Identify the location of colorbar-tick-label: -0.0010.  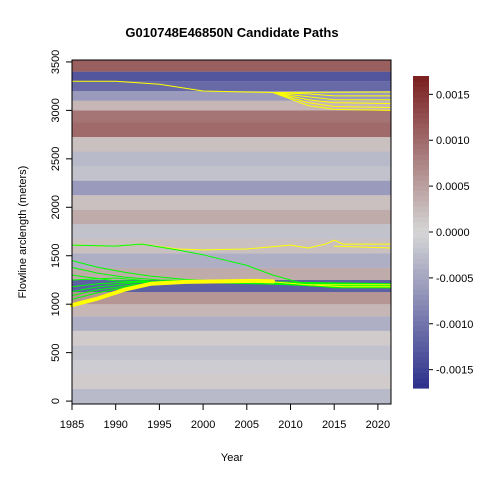
(454, 325).